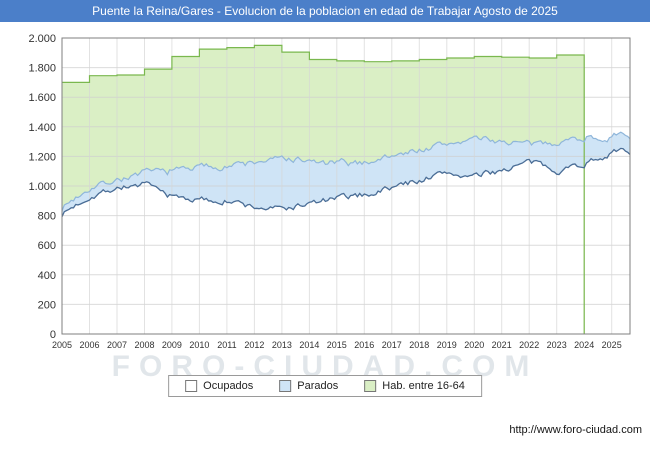 The width and height of the screenshot is (650, 450). Describe the element at coordinates (447, 345) in the screenshot. I see `svg-text: 2019` at that location.